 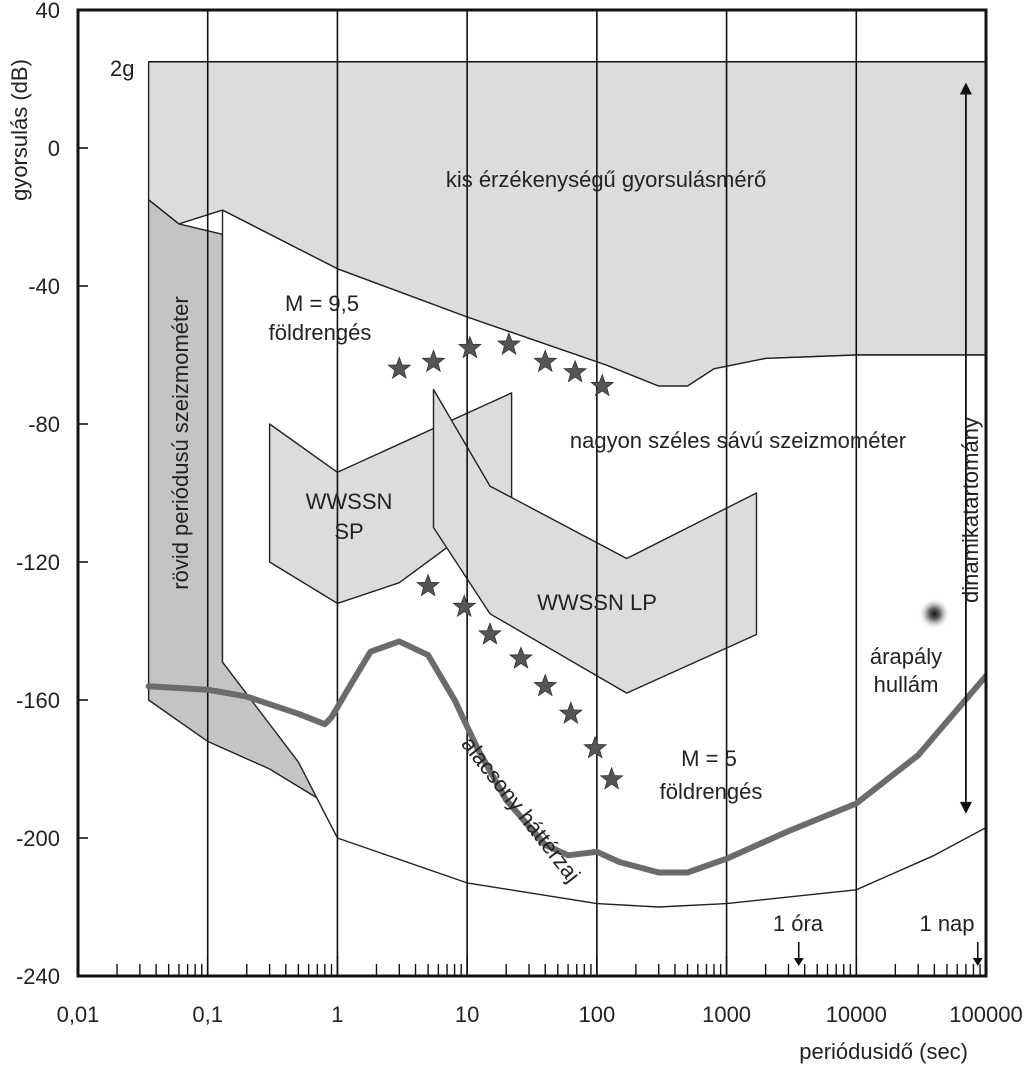 What do you see at coordinates (738, 440) in the screenshot?
I see `label-broadband: nagyon széles sávú szeizmométer` at bounding box center [738, 440].